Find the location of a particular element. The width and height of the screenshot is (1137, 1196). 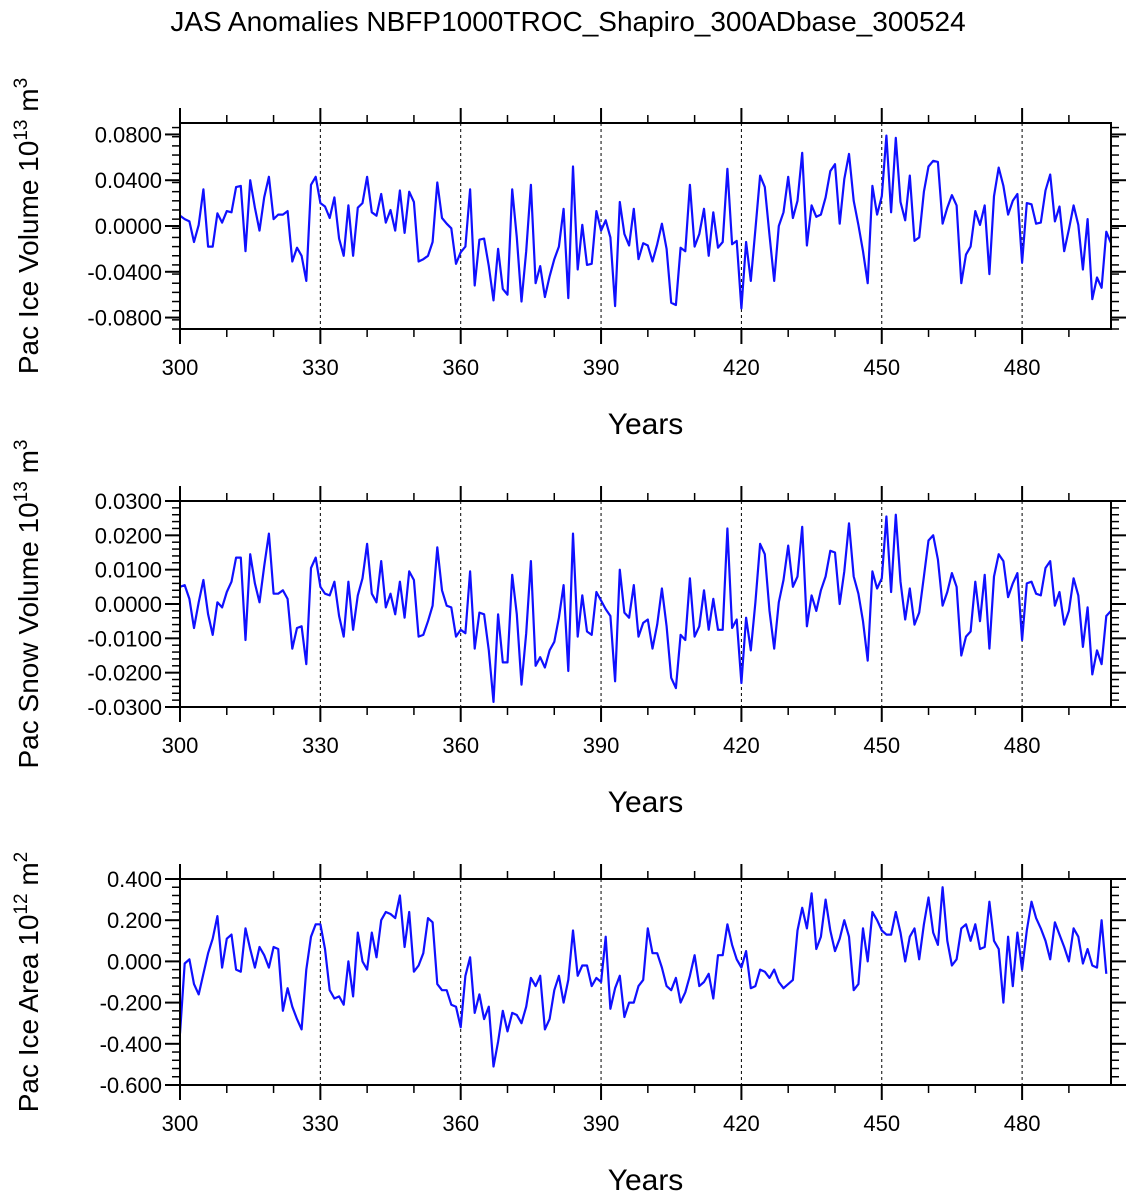

y-axis-label: Pac Ice Volume 1013 m3 is located at coordinates (27, 226).